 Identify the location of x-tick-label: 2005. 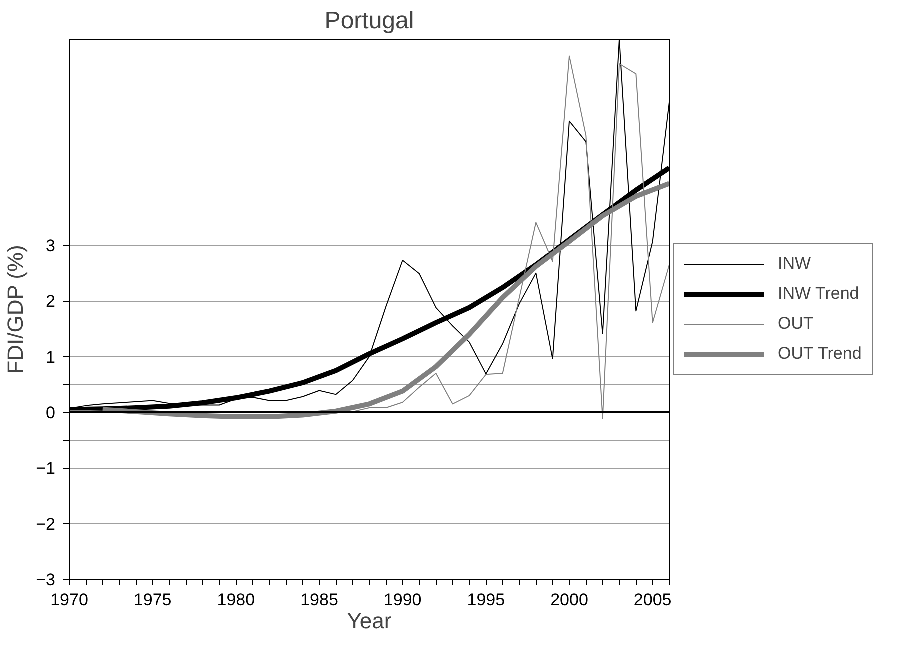
(653, 600).